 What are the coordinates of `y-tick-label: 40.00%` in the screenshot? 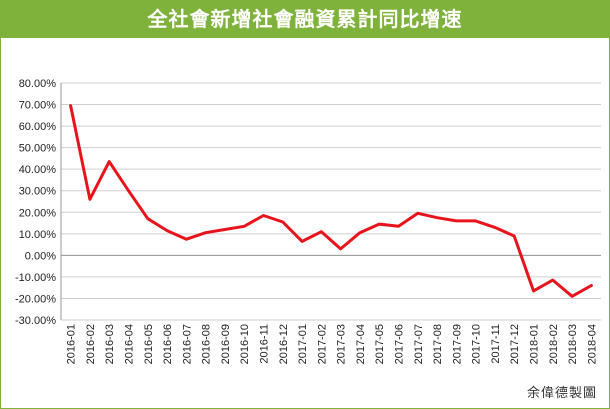 It's located at (38, 170).